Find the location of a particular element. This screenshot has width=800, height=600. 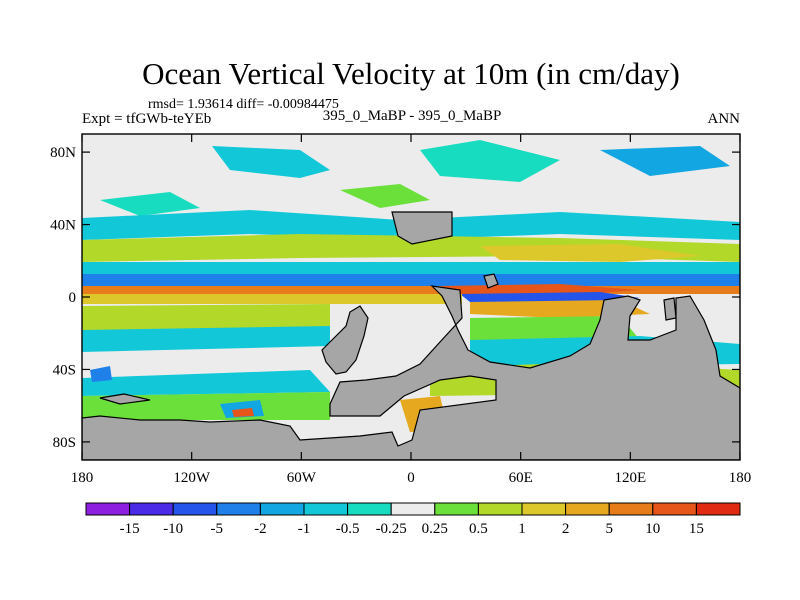

colorbar-level-label: -2 is located at coordinates (260, 529).